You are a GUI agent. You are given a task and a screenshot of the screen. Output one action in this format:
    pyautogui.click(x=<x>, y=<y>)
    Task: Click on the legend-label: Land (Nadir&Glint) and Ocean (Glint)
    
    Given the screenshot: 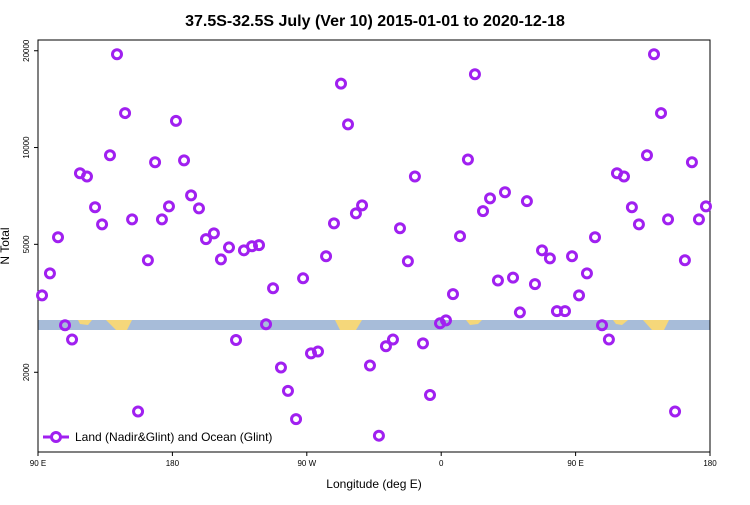 What is the action you would take?
    pyautogui.click(x=173, y=437)
    